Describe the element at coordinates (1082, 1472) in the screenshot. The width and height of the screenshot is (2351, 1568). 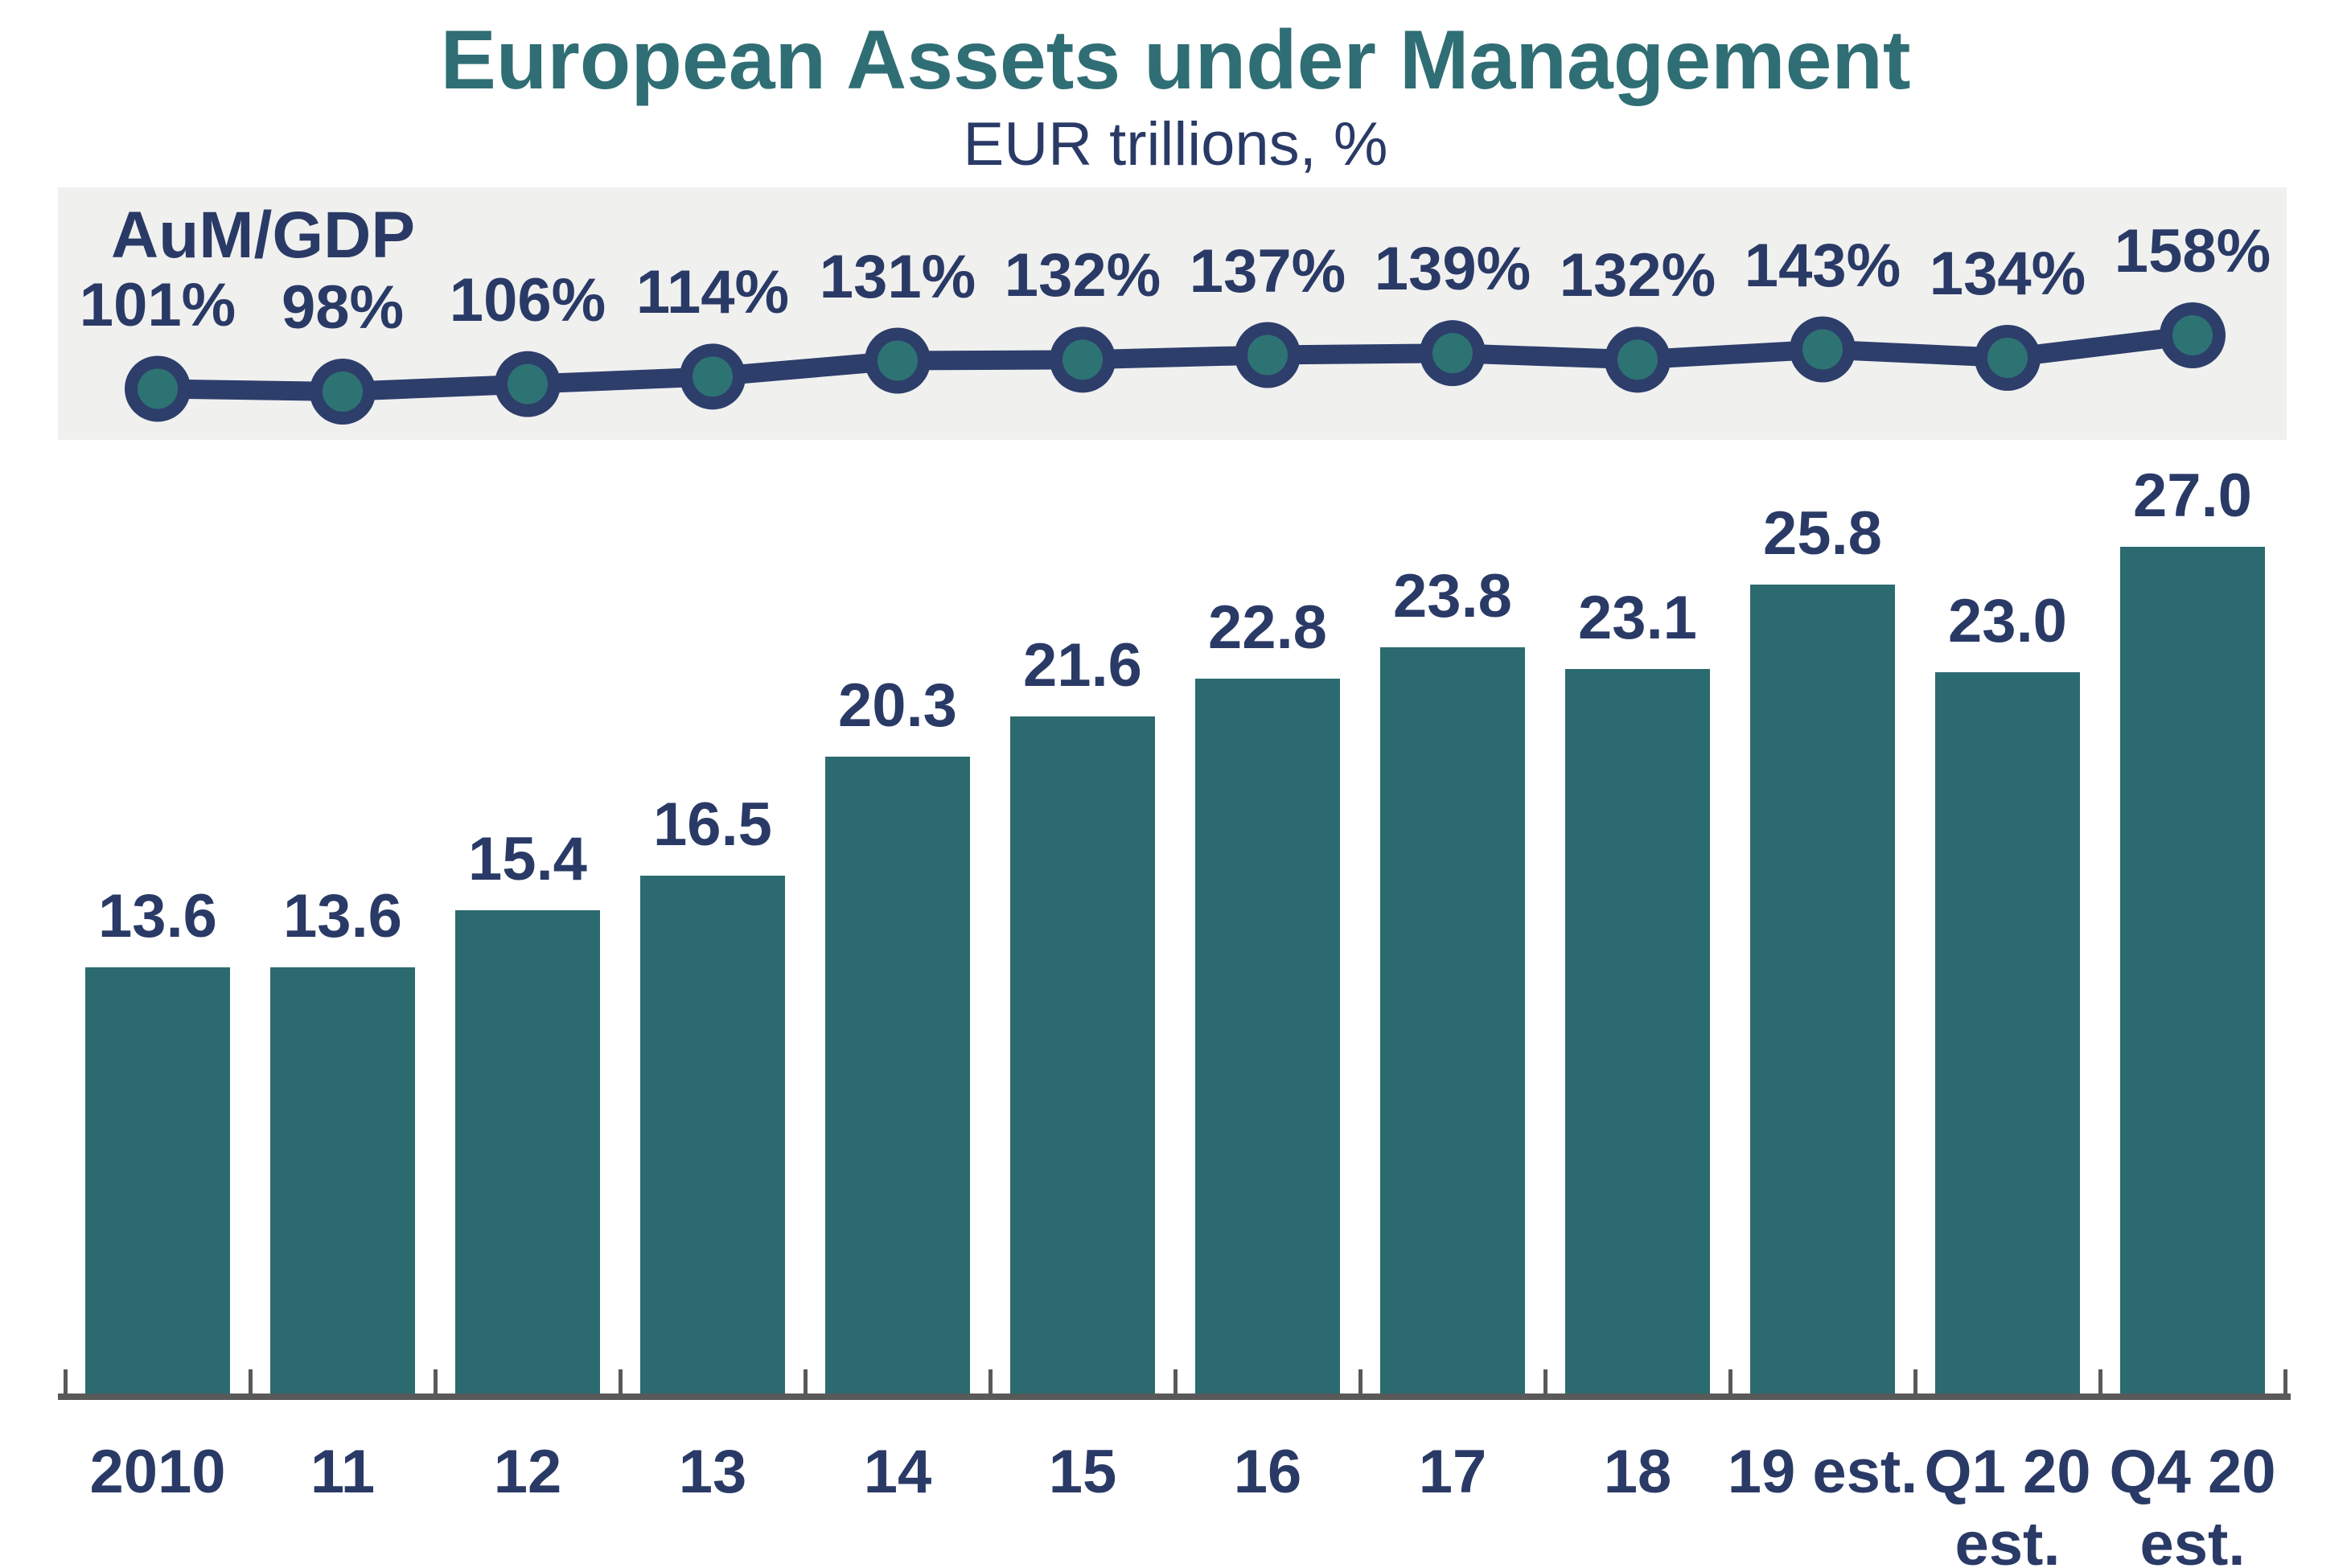
I see `x-axis-label: 15` at that location.